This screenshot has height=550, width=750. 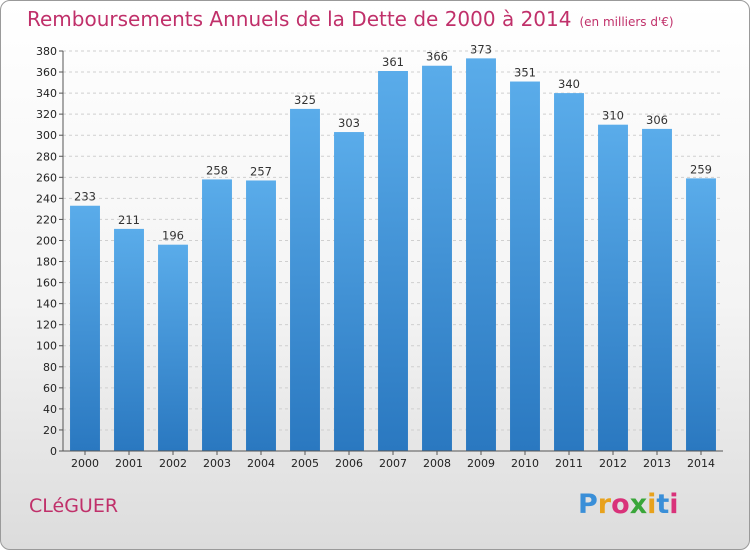 What do you see at coordinates (481, 463) in the screenshot?
I see `x-tick-label-2009: 2009` at bounding box center [481, 463].